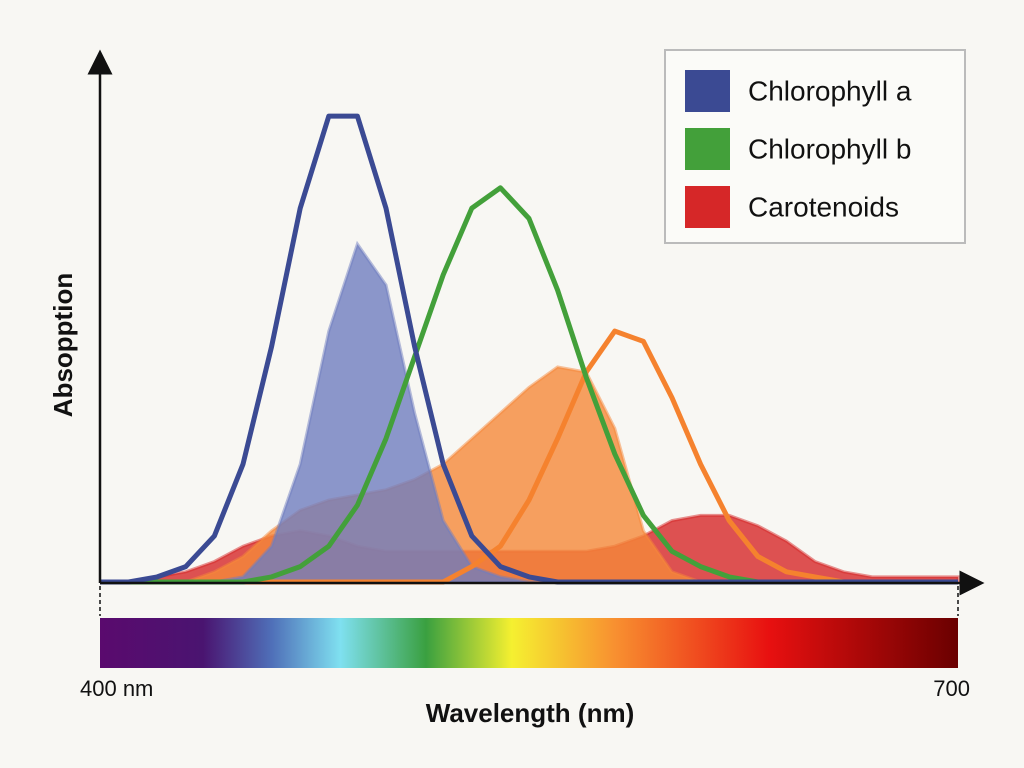 The width and height of the screenshot is (1024, 768). What do you see at coordinates (830, 90) in the screenshot?
I see `legend-label: Chlorophyll a` at bounding box center [830, 90].